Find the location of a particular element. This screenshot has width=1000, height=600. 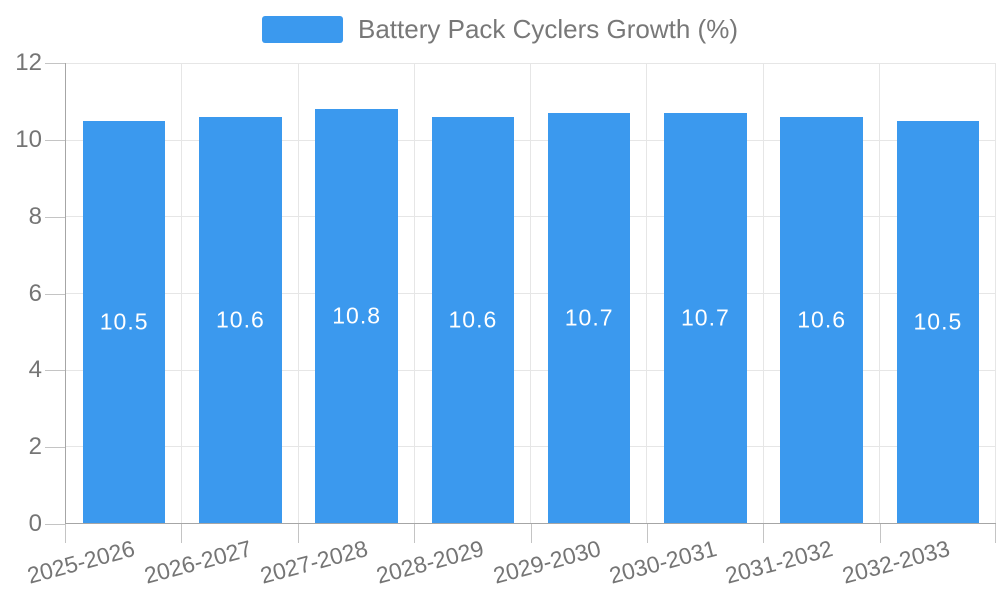

legend-swatch-icon is located at coordinates (303, 29).